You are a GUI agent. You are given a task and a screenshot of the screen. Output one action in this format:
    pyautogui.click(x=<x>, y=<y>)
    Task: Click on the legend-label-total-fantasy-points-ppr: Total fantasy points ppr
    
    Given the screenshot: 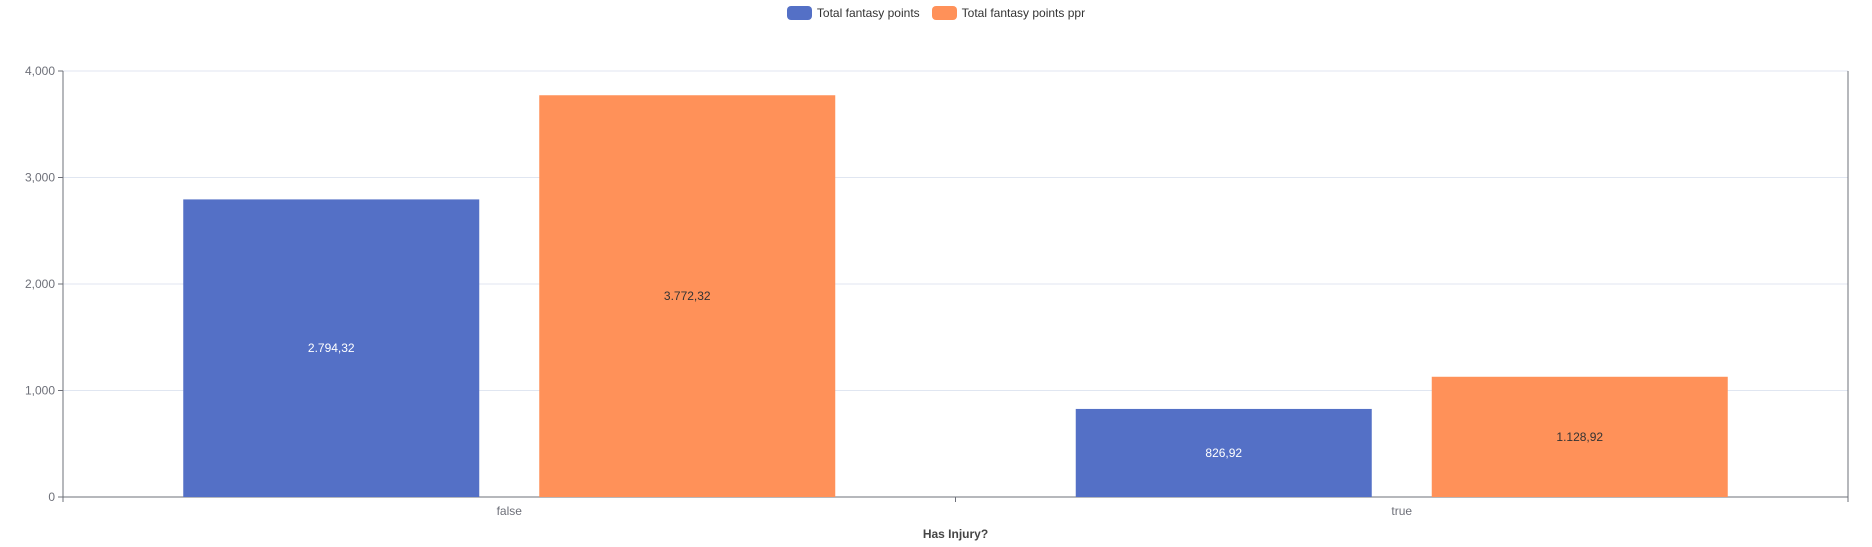 What is the action you would take?
    pyautogui.click(x=1023, y=13)
    